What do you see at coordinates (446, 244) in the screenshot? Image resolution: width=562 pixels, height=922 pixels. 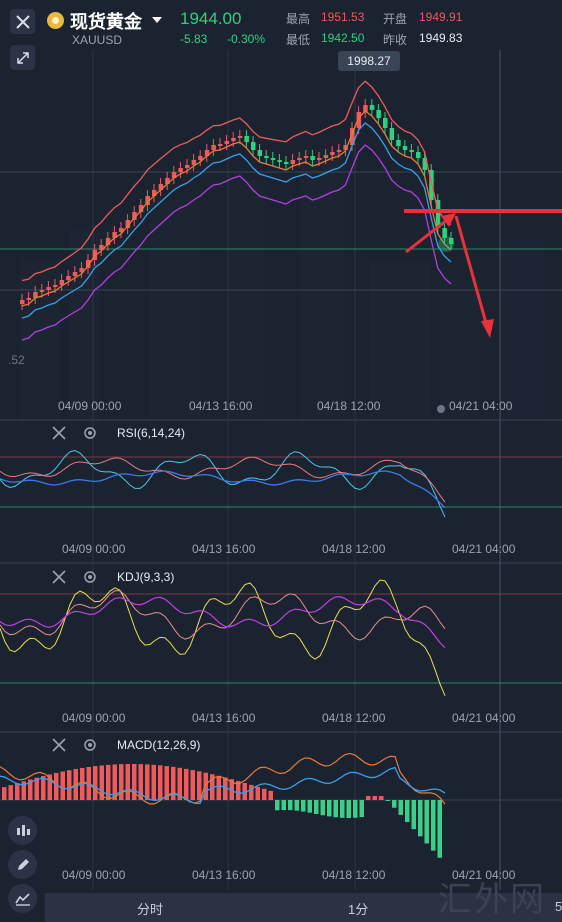 I see `price-glow` at bounding box center [446, 244].